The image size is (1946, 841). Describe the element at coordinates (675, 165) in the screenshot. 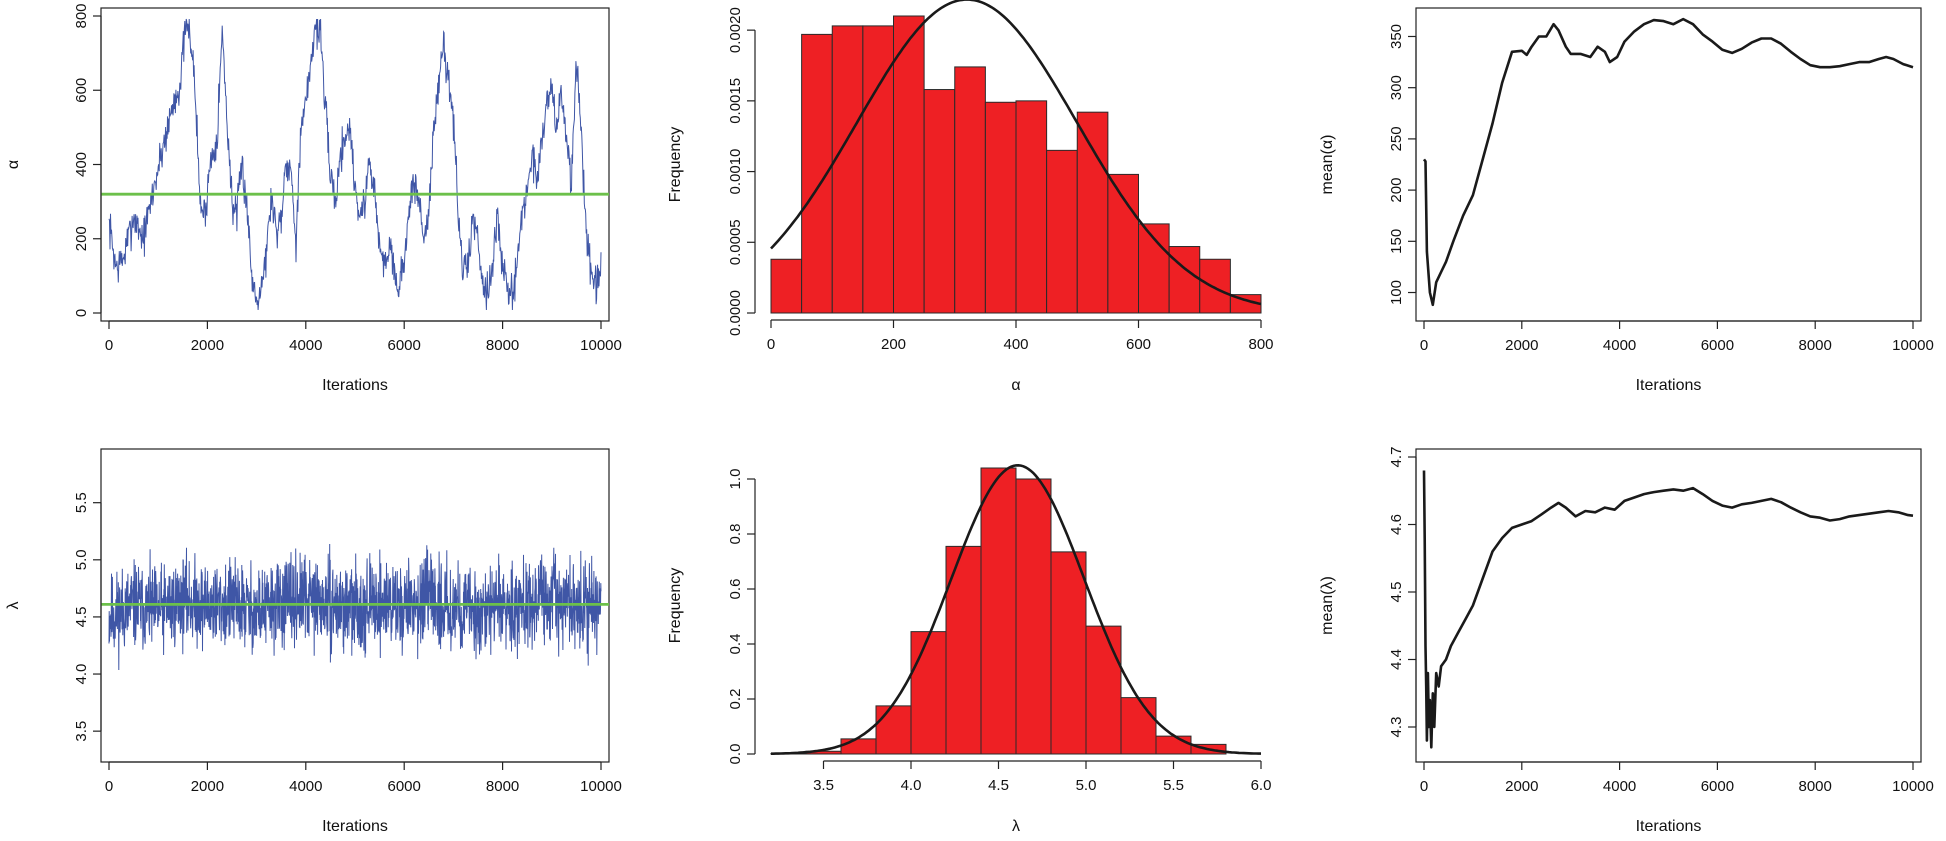

I see `alpha-hist-ylabel: Frequency` at that location.